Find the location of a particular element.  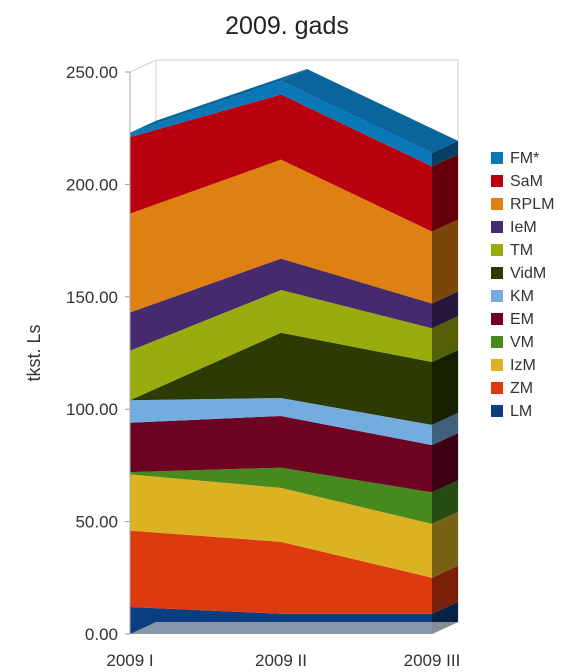

area-sam is located at coordinates (281, 163).